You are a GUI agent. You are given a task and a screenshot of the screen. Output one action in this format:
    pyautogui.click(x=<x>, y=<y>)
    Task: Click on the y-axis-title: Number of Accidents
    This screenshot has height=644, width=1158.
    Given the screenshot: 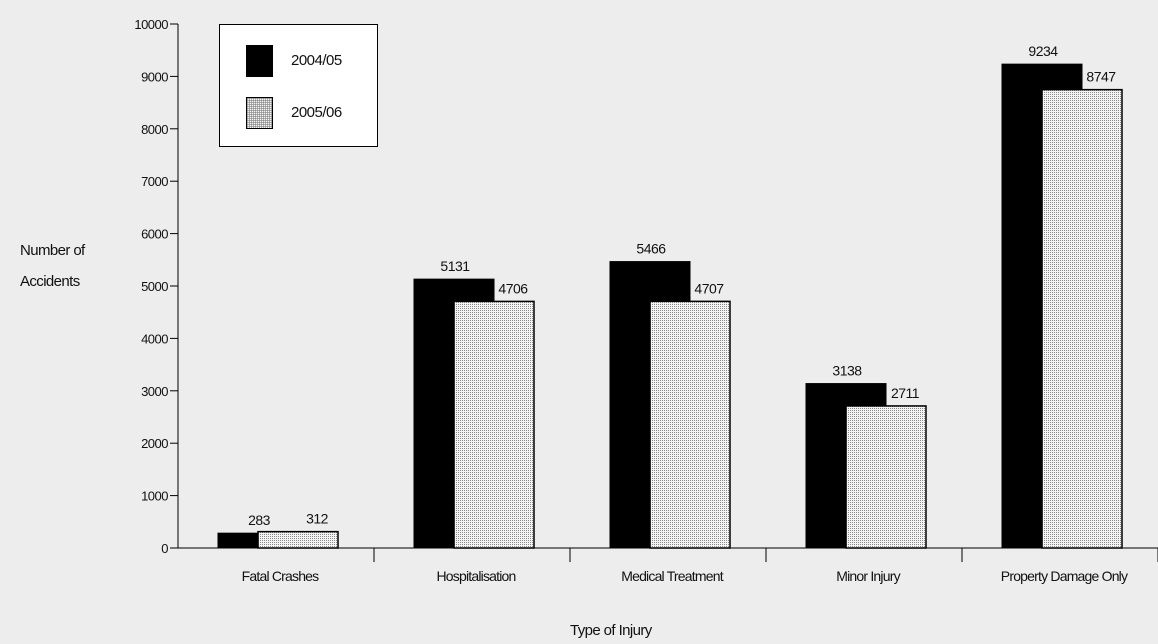 What is the action you would take?
    pyautogui.click(x=52, y=266)
    